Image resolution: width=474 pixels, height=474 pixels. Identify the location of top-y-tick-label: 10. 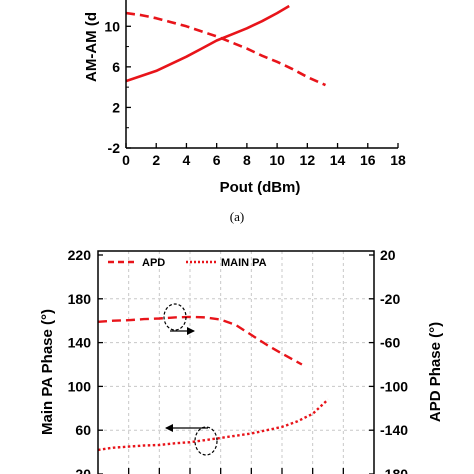
(112, 26).